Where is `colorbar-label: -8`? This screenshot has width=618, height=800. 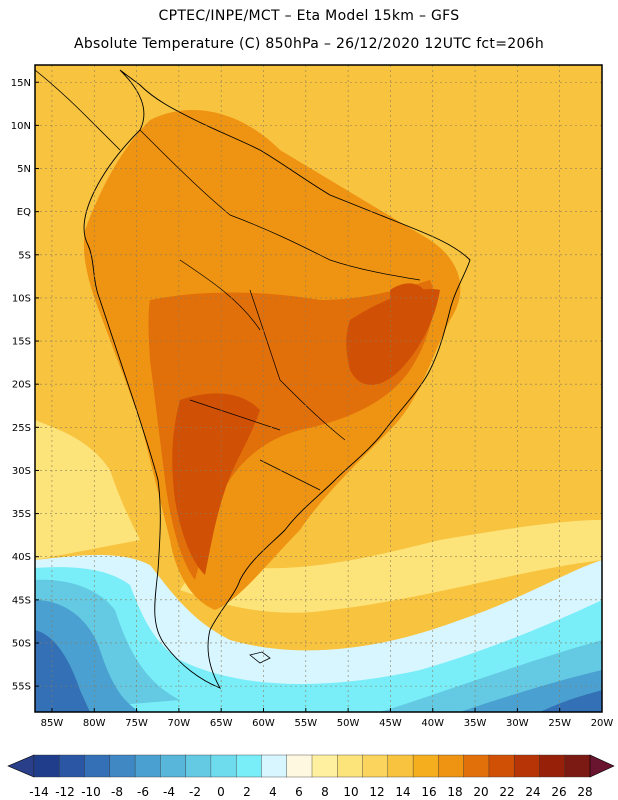 colorbar-label: -8 is located at coordinates (117, 792).